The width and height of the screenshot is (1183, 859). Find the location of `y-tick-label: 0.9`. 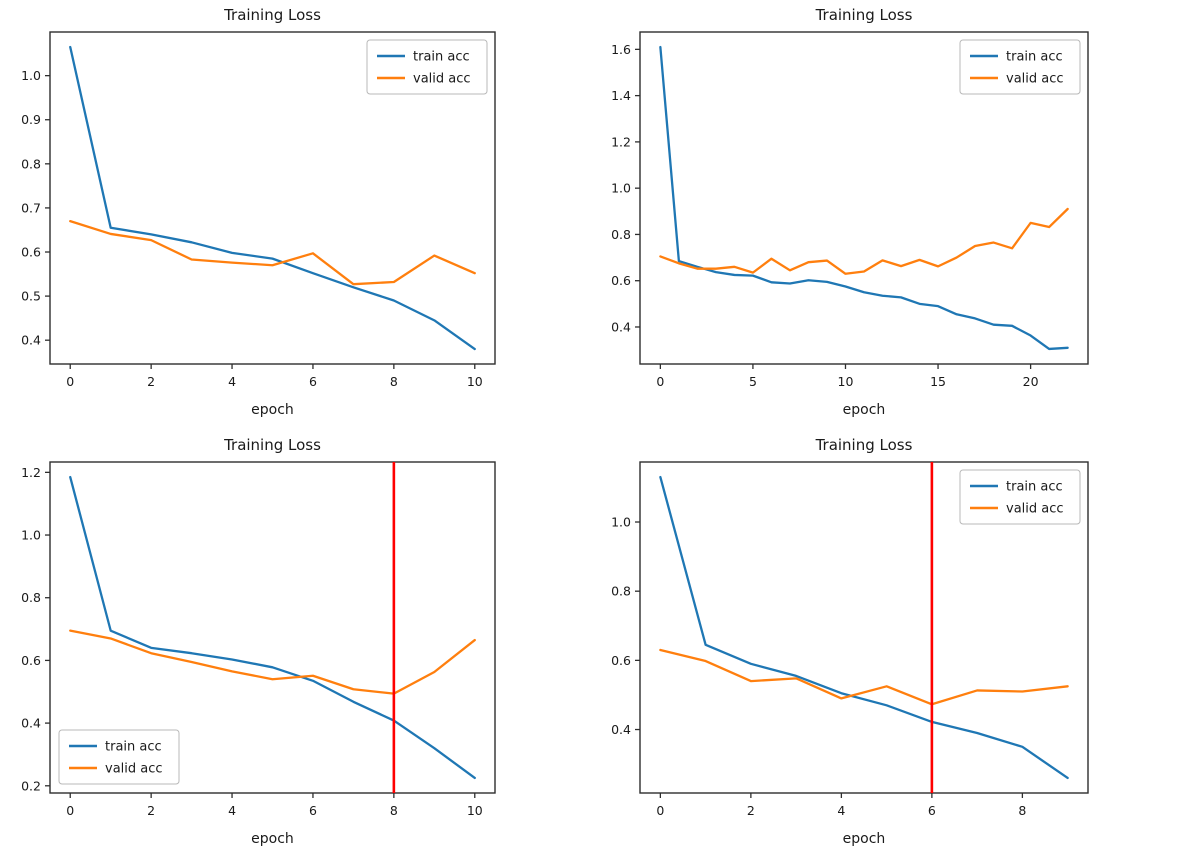

y-tick-label: 0.9 is located at coordinates (31, 119).